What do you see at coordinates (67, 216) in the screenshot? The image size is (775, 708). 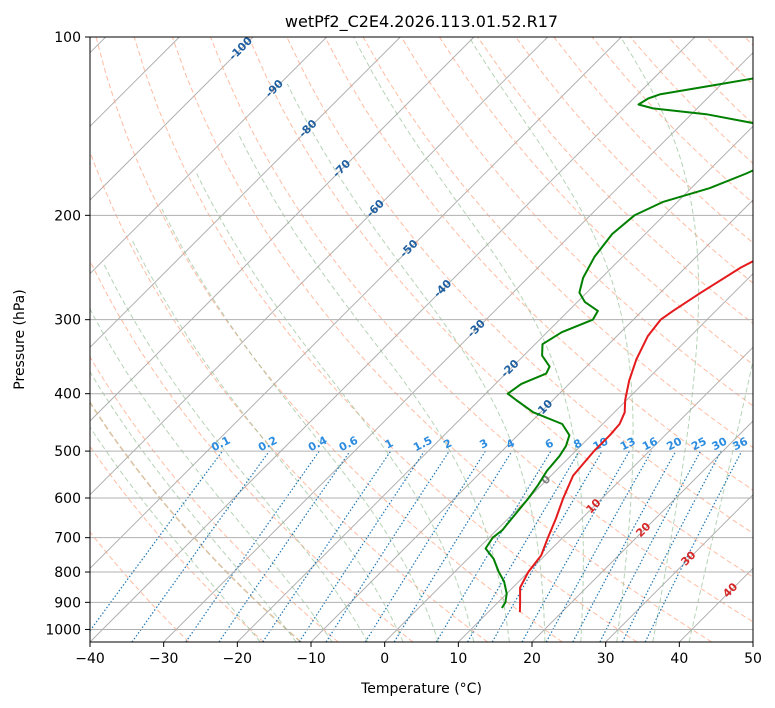 I see `y-tick-label: 200` at bounding box center [67, 216].